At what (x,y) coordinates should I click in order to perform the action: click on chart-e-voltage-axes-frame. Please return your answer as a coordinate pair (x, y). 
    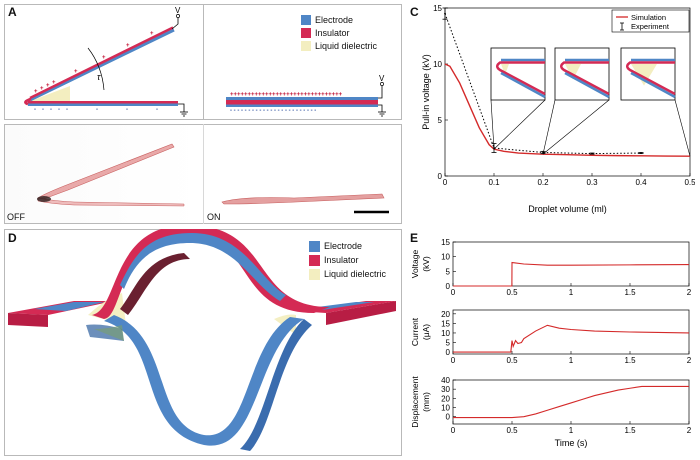
    Looking at the image, I should click on (571, 264).